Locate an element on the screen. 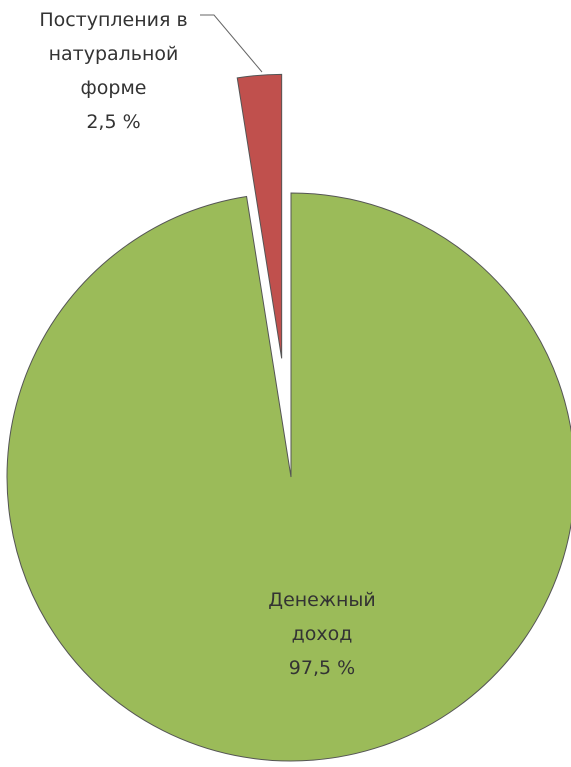 The width and height of the screenshot is (571, 767). value-label: 2,5 % is located at coordinates (113, 122).